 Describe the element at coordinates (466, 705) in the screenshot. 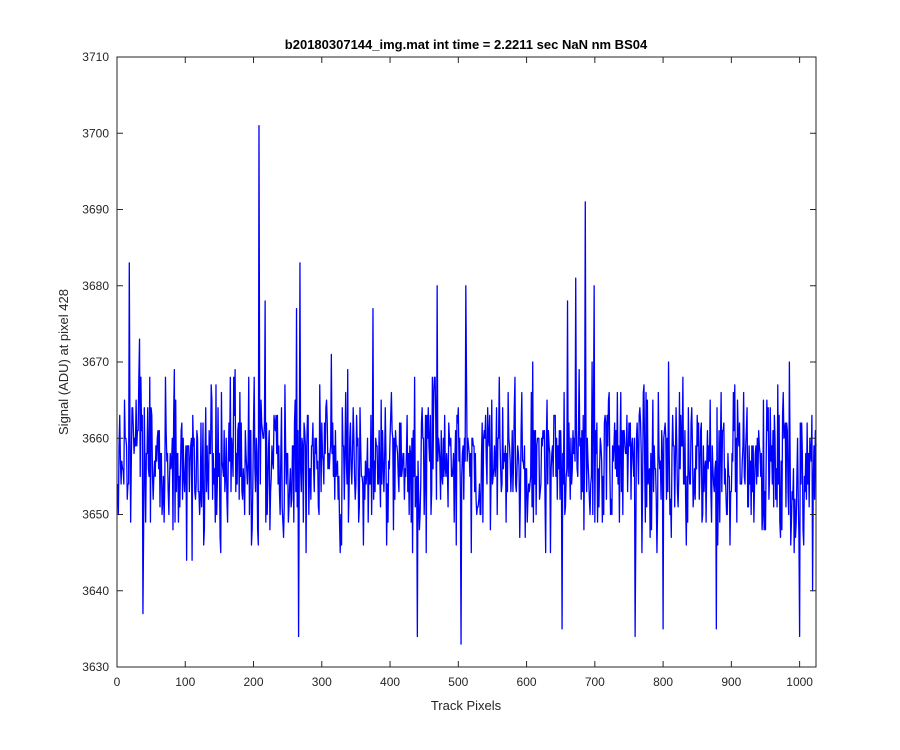

I see `x-axis-label: Track Pixels` at that location.